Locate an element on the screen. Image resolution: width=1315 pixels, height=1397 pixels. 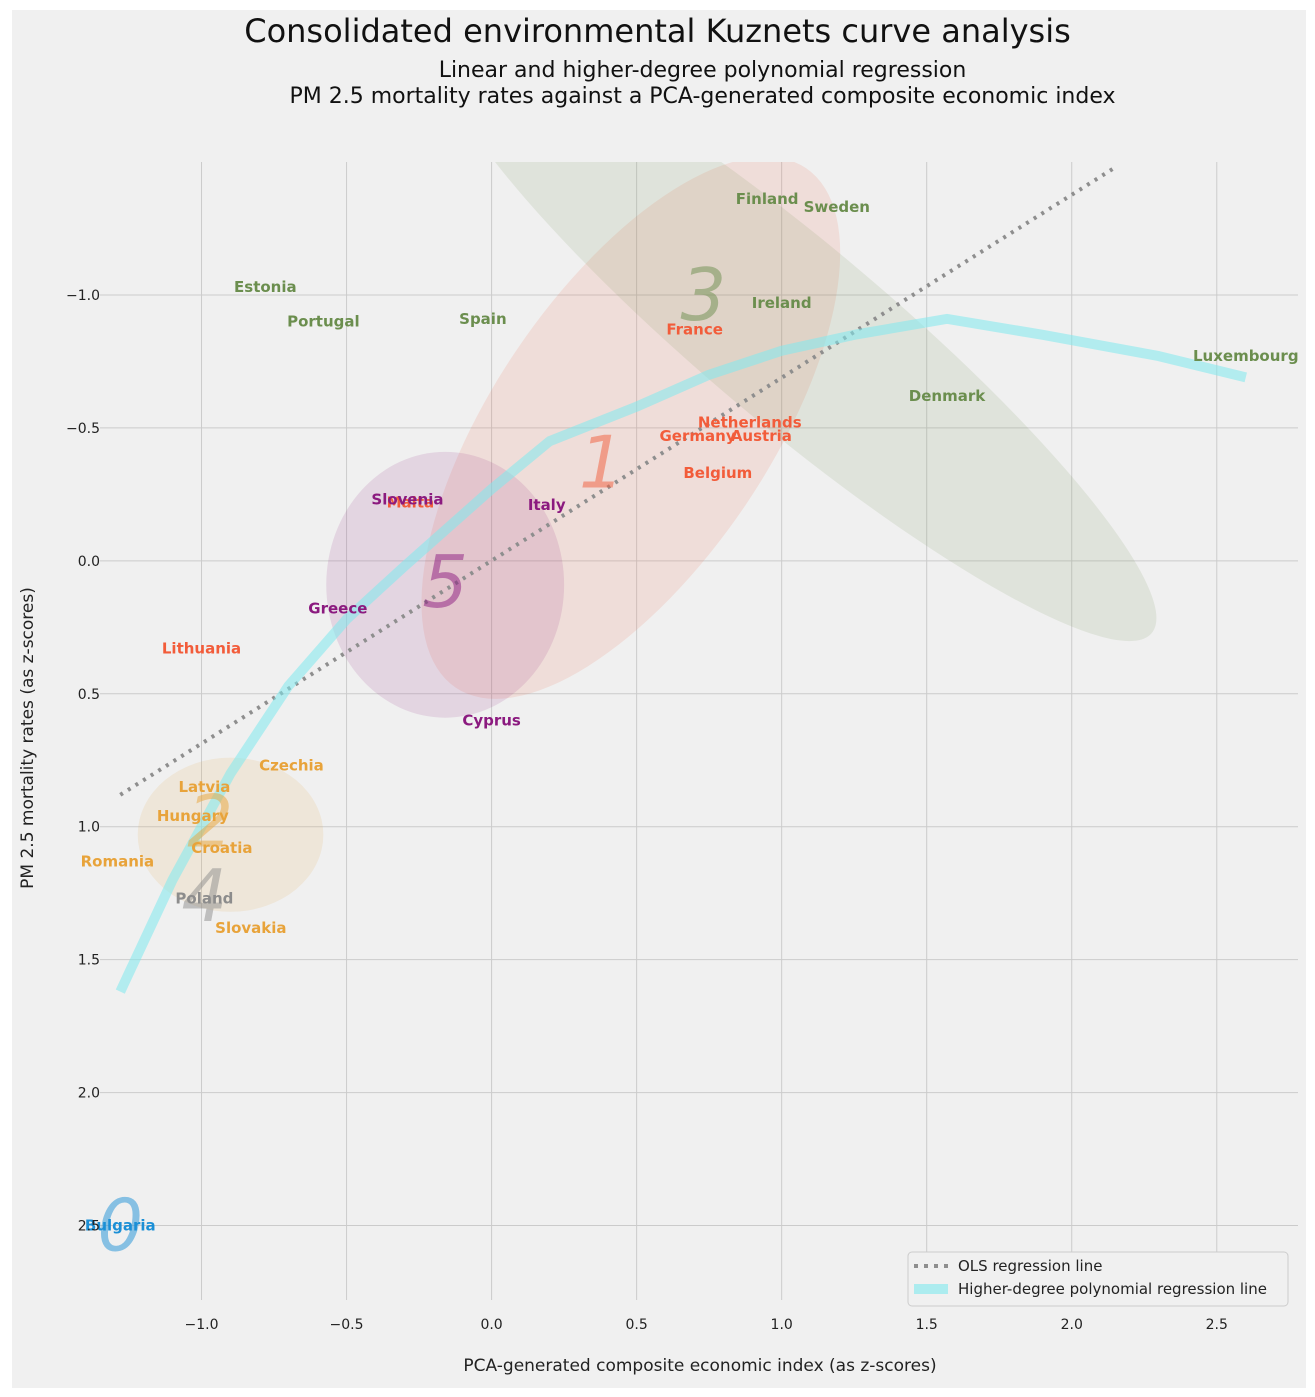
y-axis-ticks: −1.0 −0.5 0.0 0.5 1.0 1.5 2.0 2.5 is located at coordinates (83, 761).